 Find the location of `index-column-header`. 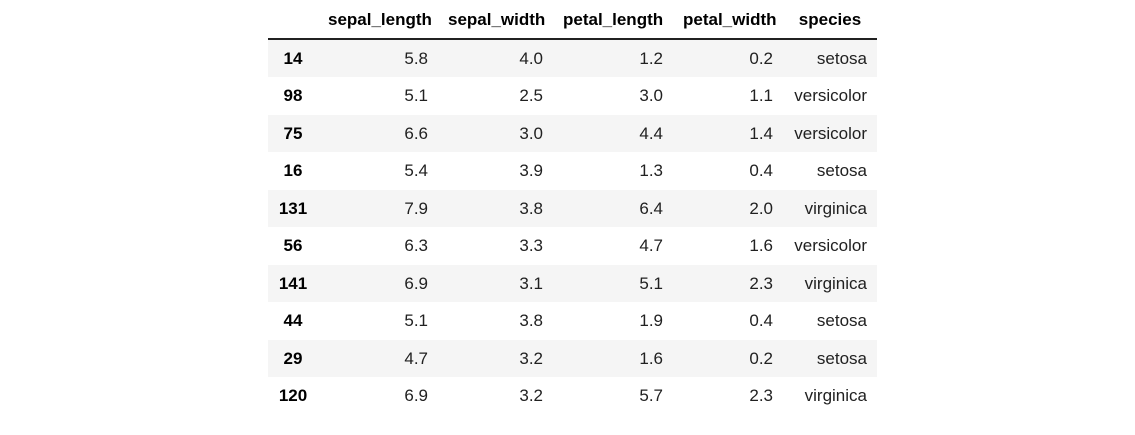

index-column-header is located at coordinates (293, 21).